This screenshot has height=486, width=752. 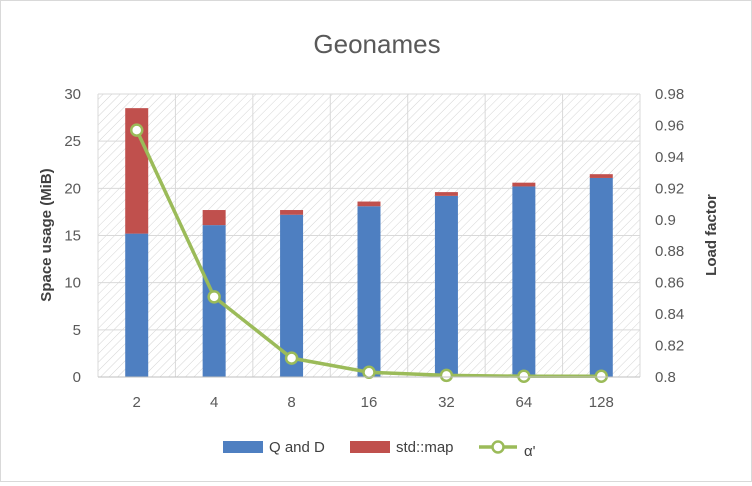 I want to click on x-tick-label: 4, so click(x=214, y=402).